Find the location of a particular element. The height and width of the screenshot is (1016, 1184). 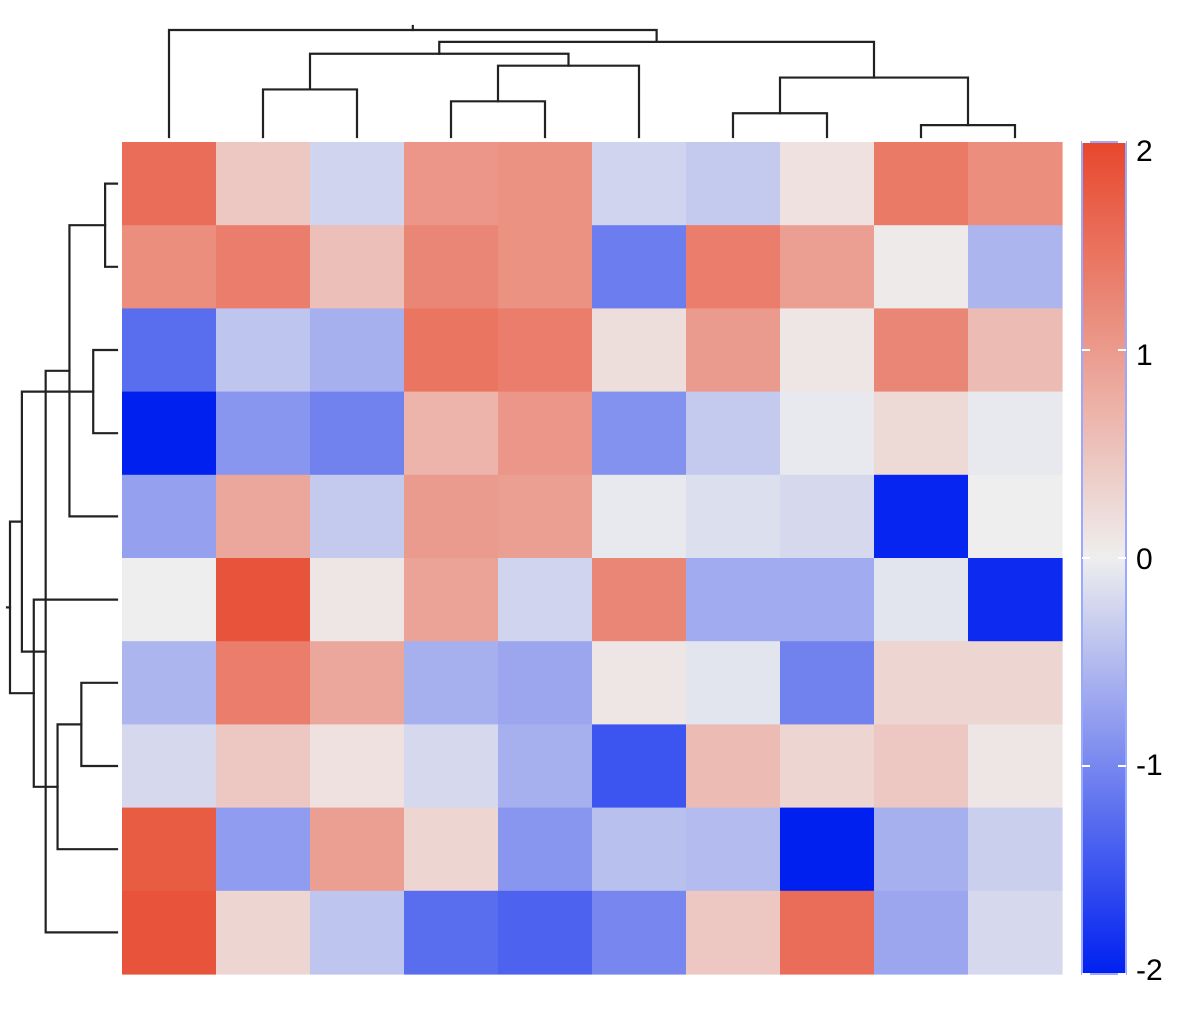

heatmap-cell-r3-c2 is located at coordinates (357, 433).